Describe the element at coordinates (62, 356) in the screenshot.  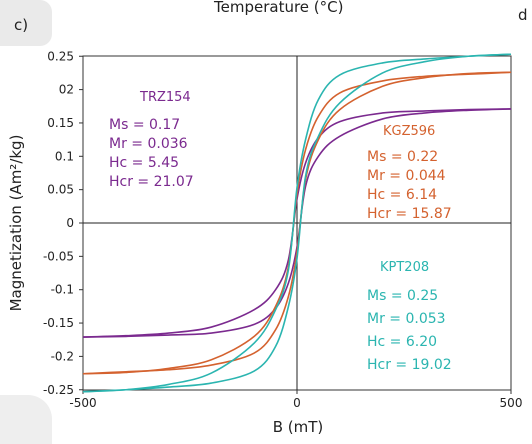
I see `y-tick-label: -0.2` at that location.